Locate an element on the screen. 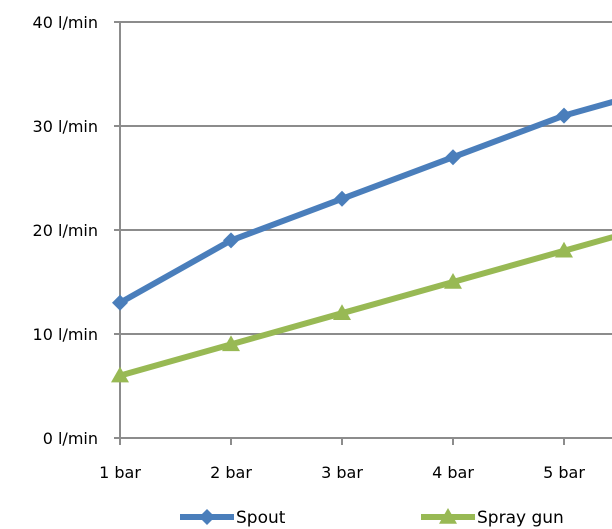  legend-item-spray-gun: Spray gun is located at coordinates (492, 518).